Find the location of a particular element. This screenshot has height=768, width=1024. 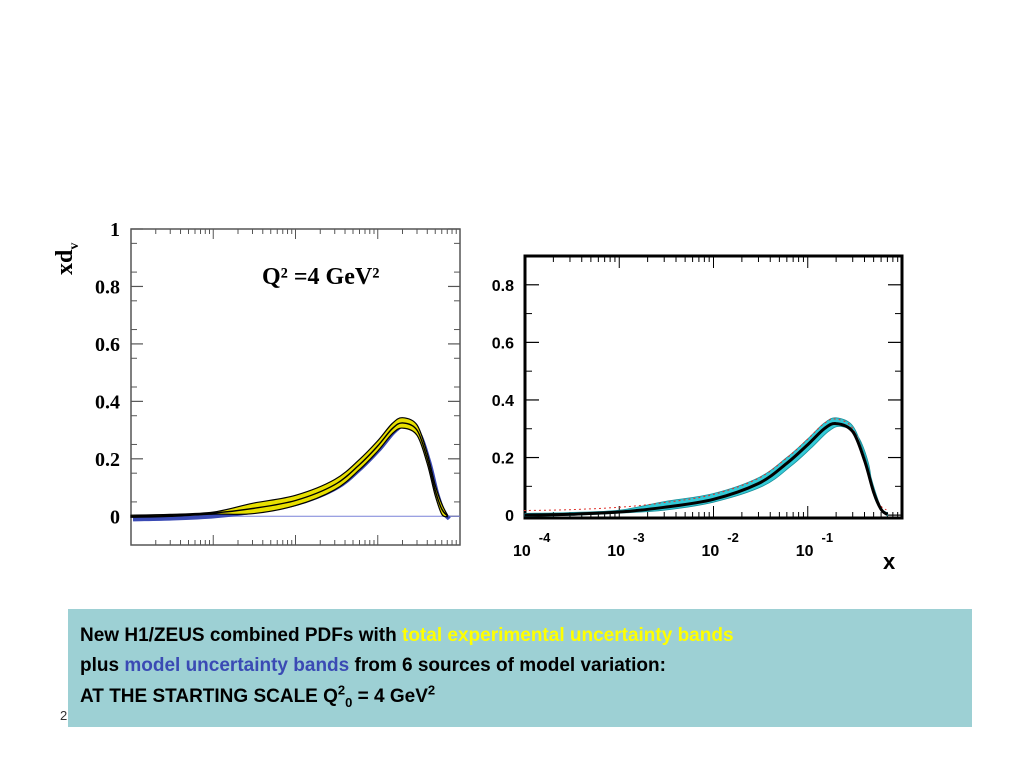

left-y-tick-label: 1 is located at coordinates (115, 230).